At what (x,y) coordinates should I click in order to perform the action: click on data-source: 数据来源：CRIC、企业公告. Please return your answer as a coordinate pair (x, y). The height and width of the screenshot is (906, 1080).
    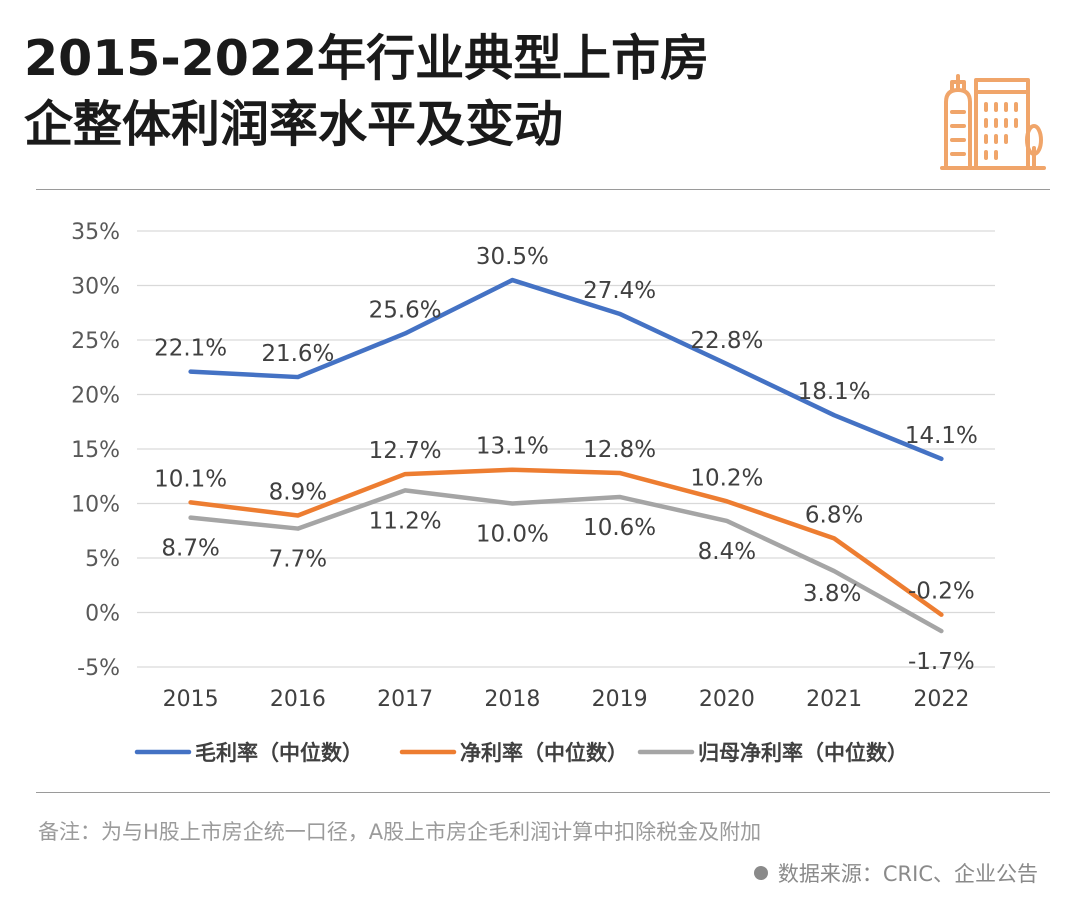
    Looking at the image, I should click on (895, 873).